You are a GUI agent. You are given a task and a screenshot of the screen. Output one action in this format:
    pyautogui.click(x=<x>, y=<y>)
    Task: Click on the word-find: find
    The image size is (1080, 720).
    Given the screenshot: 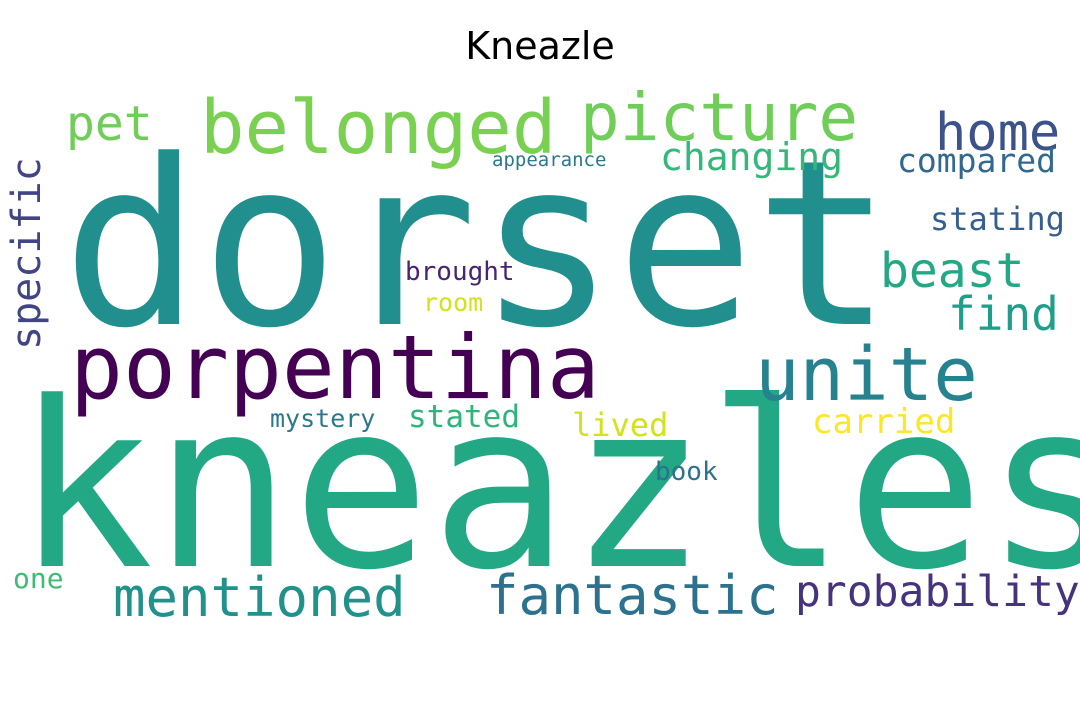 What is the action you would take?
    pyautogui.click(x=1003, y=314)
    